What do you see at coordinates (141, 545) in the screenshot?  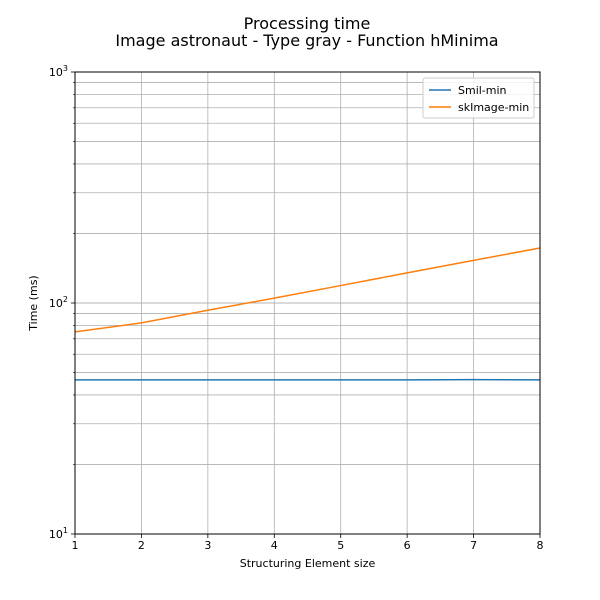 I see `x-tick-label: 2` at bounding box center [141, 545].